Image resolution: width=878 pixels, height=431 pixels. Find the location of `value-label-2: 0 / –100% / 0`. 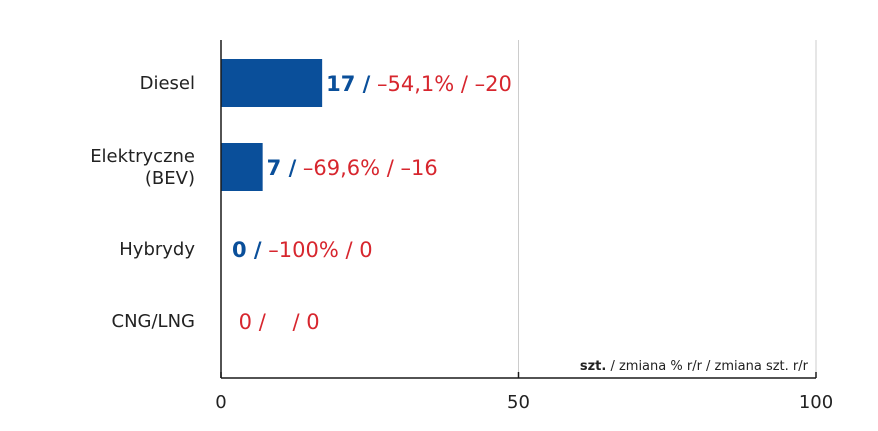

value-label-2: 0 / –100% / 0 is located at coordinates (302, 250).